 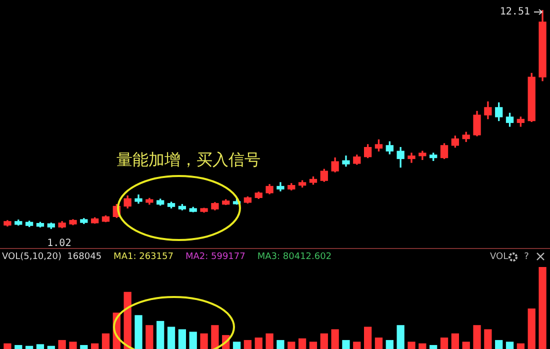 I want to click on text: MA2: 599177, so click(x=215, y=257).